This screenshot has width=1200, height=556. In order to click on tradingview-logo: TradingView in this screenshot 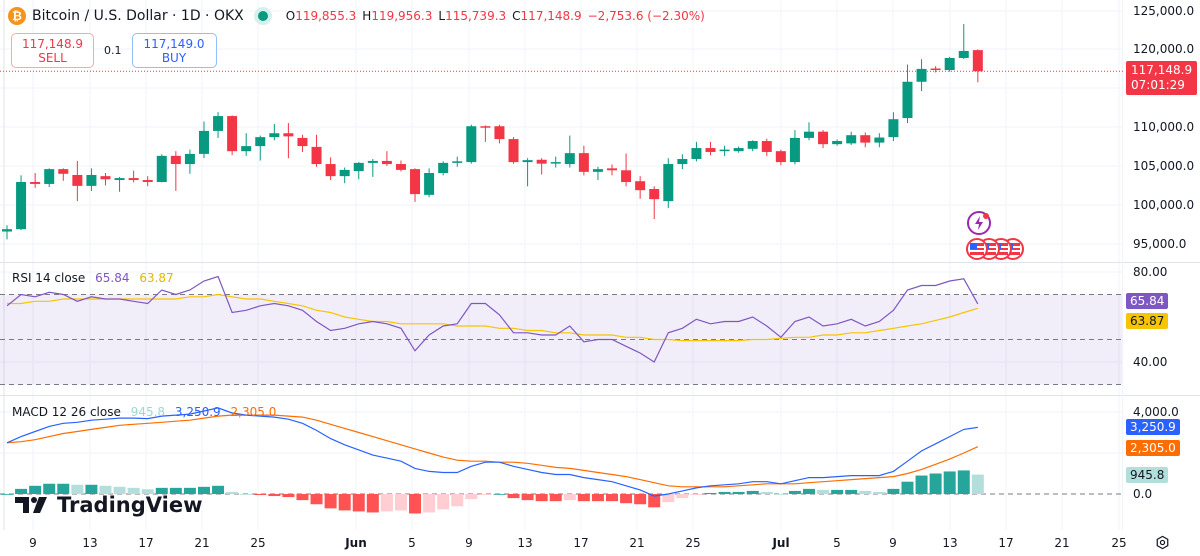, I will do `click(108, 505)`.